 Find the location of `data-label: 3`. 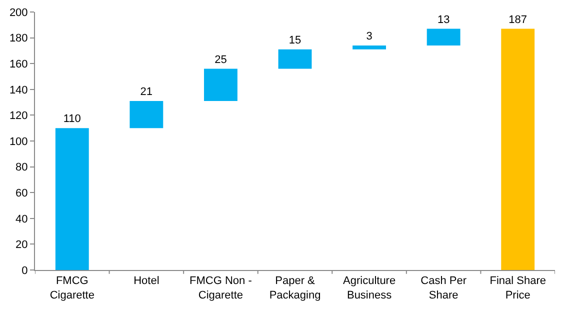

data-label: 3 is located at coordinates (369, 36).